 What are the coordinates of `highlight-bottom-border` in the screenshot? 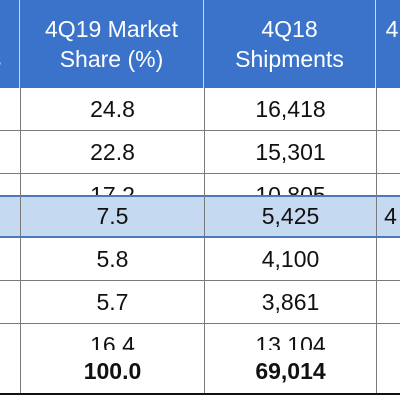 It's located at (200, 237).